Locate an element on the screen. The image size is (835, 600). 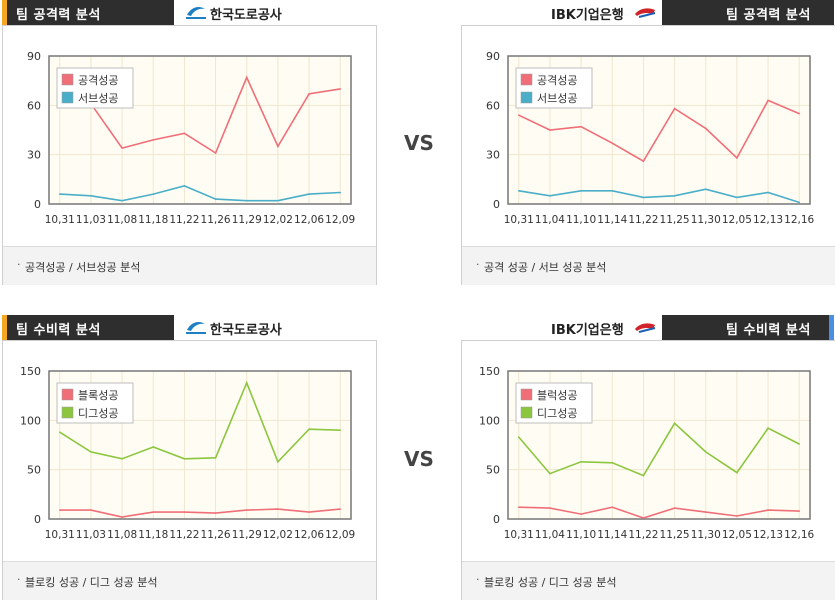
y-tick-label: 30 is located at coordinates (34, 155).